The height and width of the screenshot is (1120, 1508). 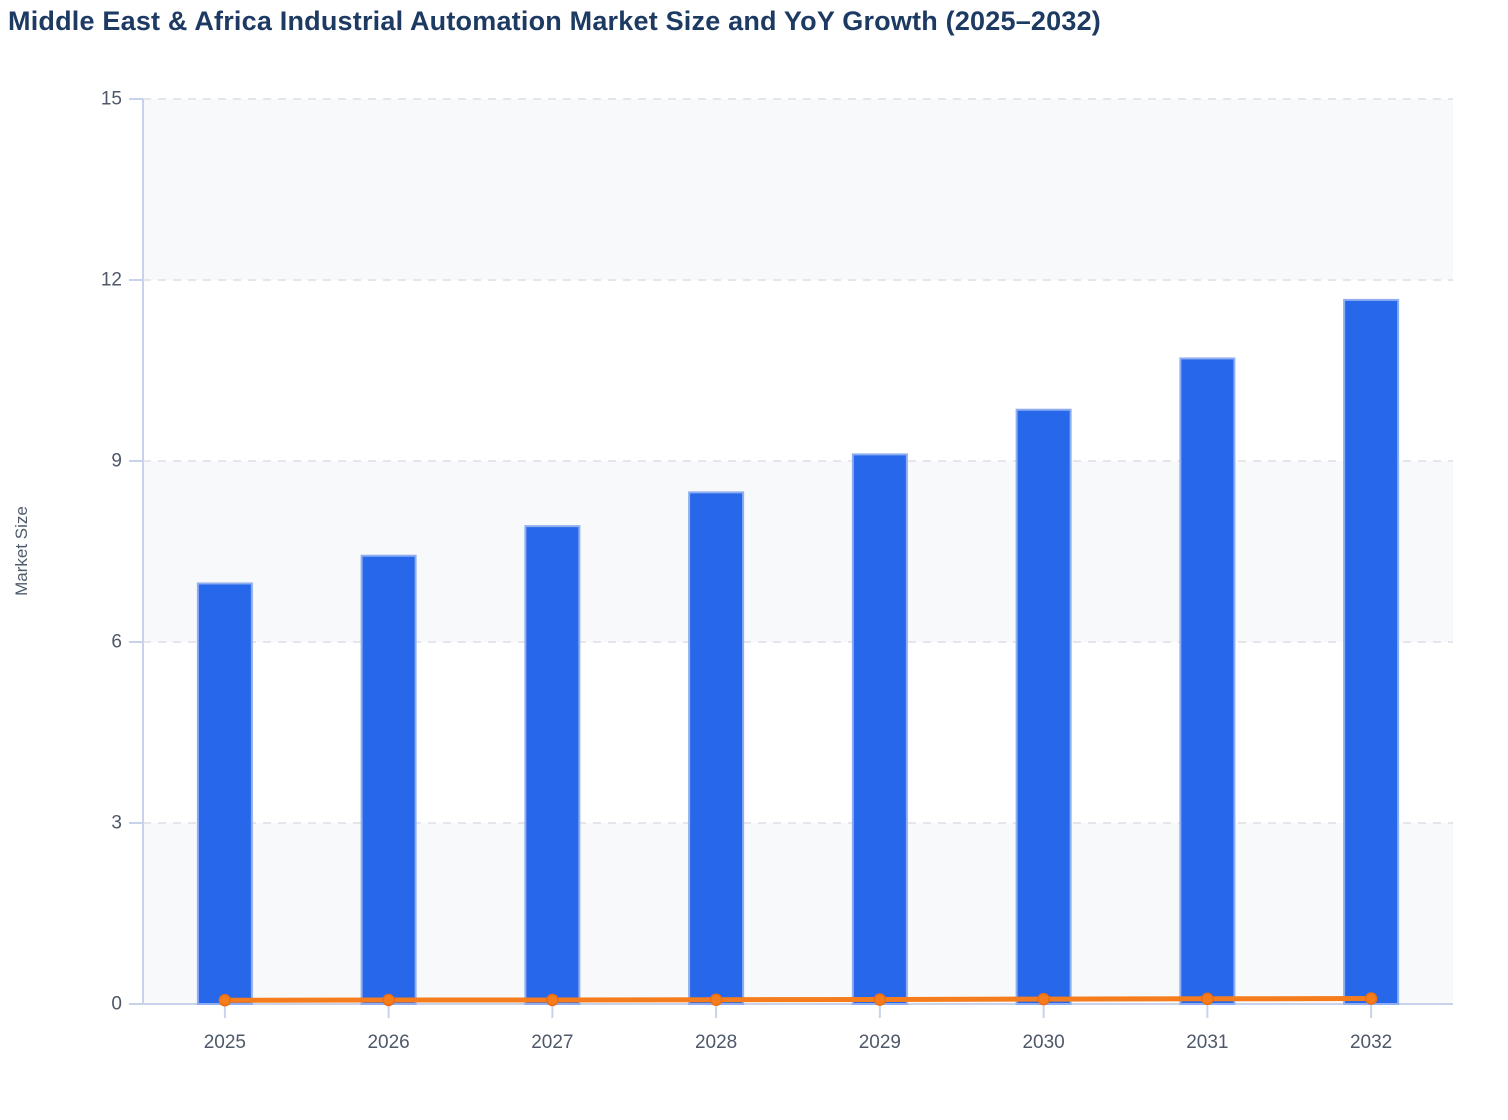 What do you see at coordinates (1207, 681) in the screenshot?
I see `bar-2031` at bounding box center [1207, 681].